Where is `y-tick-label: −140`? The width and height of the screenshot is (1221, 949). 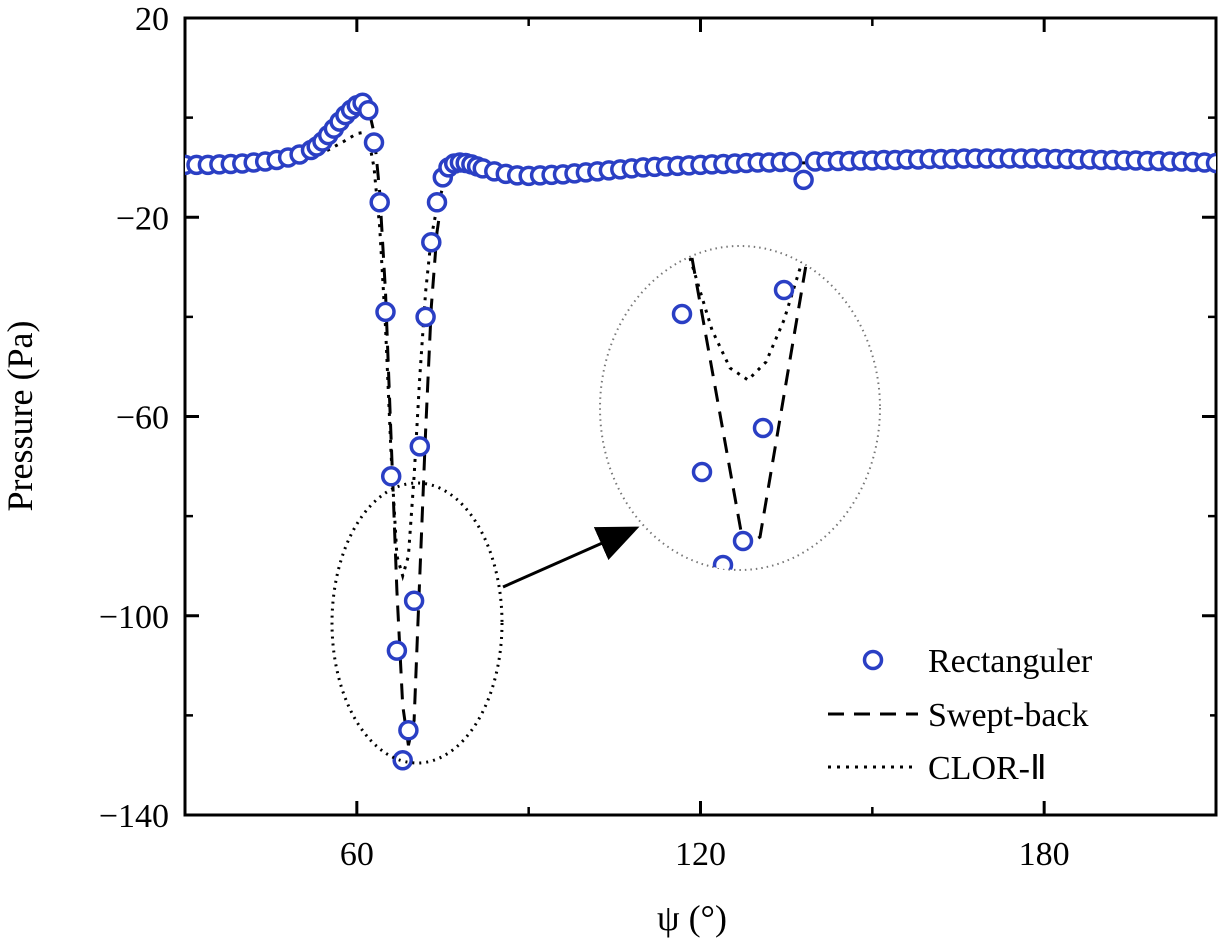
y-tick-label: −140 is located at coordinates (134, 816).